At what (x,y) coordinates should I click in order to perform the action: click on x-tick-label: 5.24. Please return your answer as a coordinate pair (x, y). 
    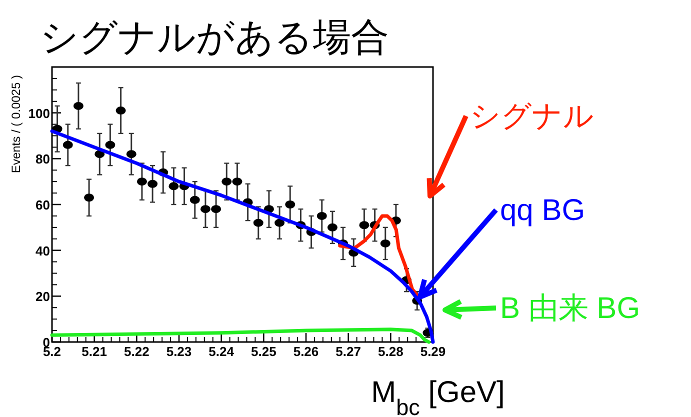
    Looking at the image, I should click on (221, 351).